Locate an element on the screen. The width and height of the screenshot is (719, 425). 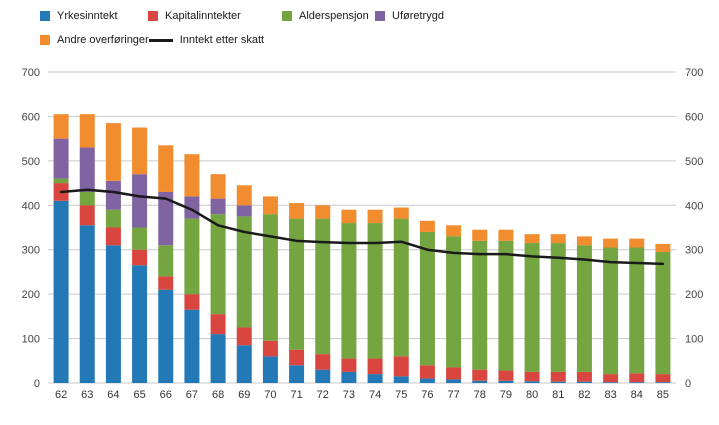
x-axis-label: 68 is located at coordinates (218, 395).